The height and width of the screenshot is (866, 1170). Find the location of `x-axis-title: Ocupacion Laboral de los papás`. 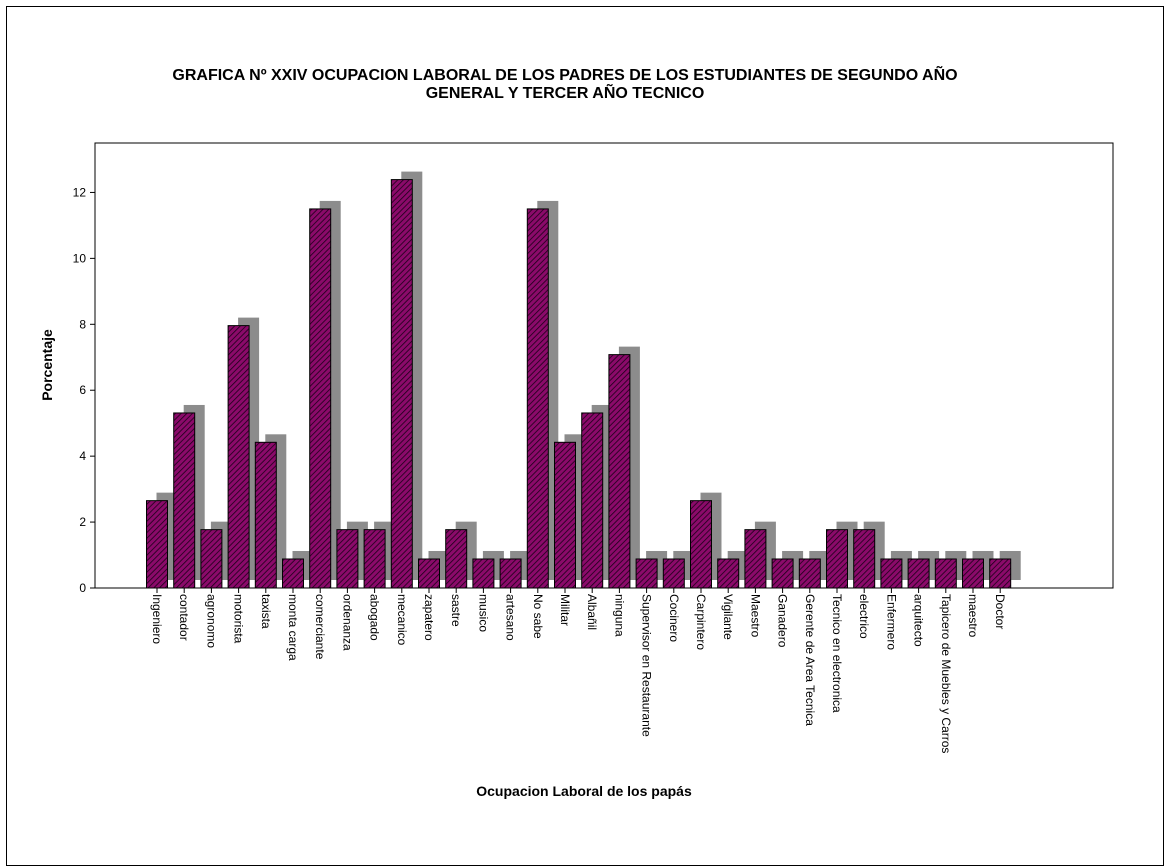

x-axis-title: Ocupacion Laboral de los papás is located at coordinates (584, 791).